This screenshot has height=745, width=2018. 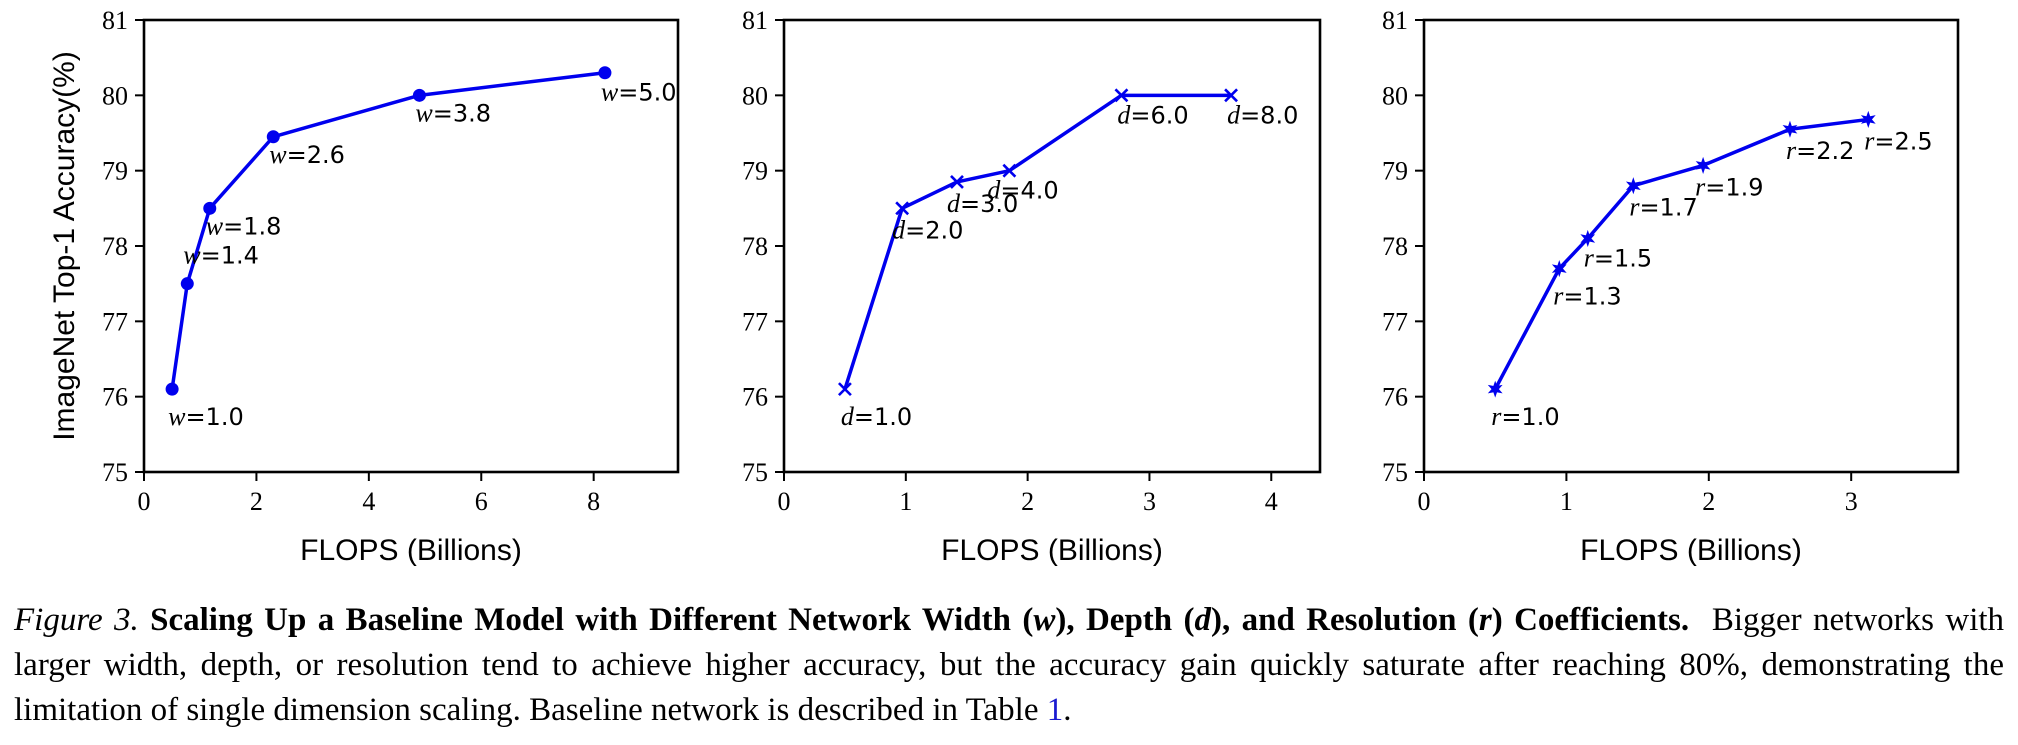 I want to click on data-point-label: d=2.0, so click(x=927, y=229).